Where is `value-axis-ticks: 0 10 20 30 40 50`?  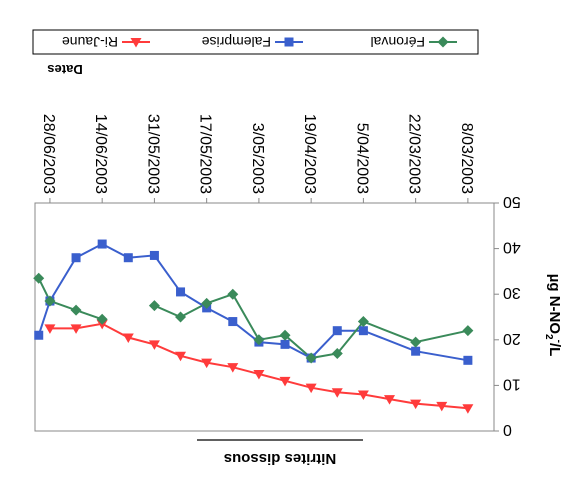
value-axis-ticks: 0 10 20 30 40 50 is located at coordinates (507, 315).